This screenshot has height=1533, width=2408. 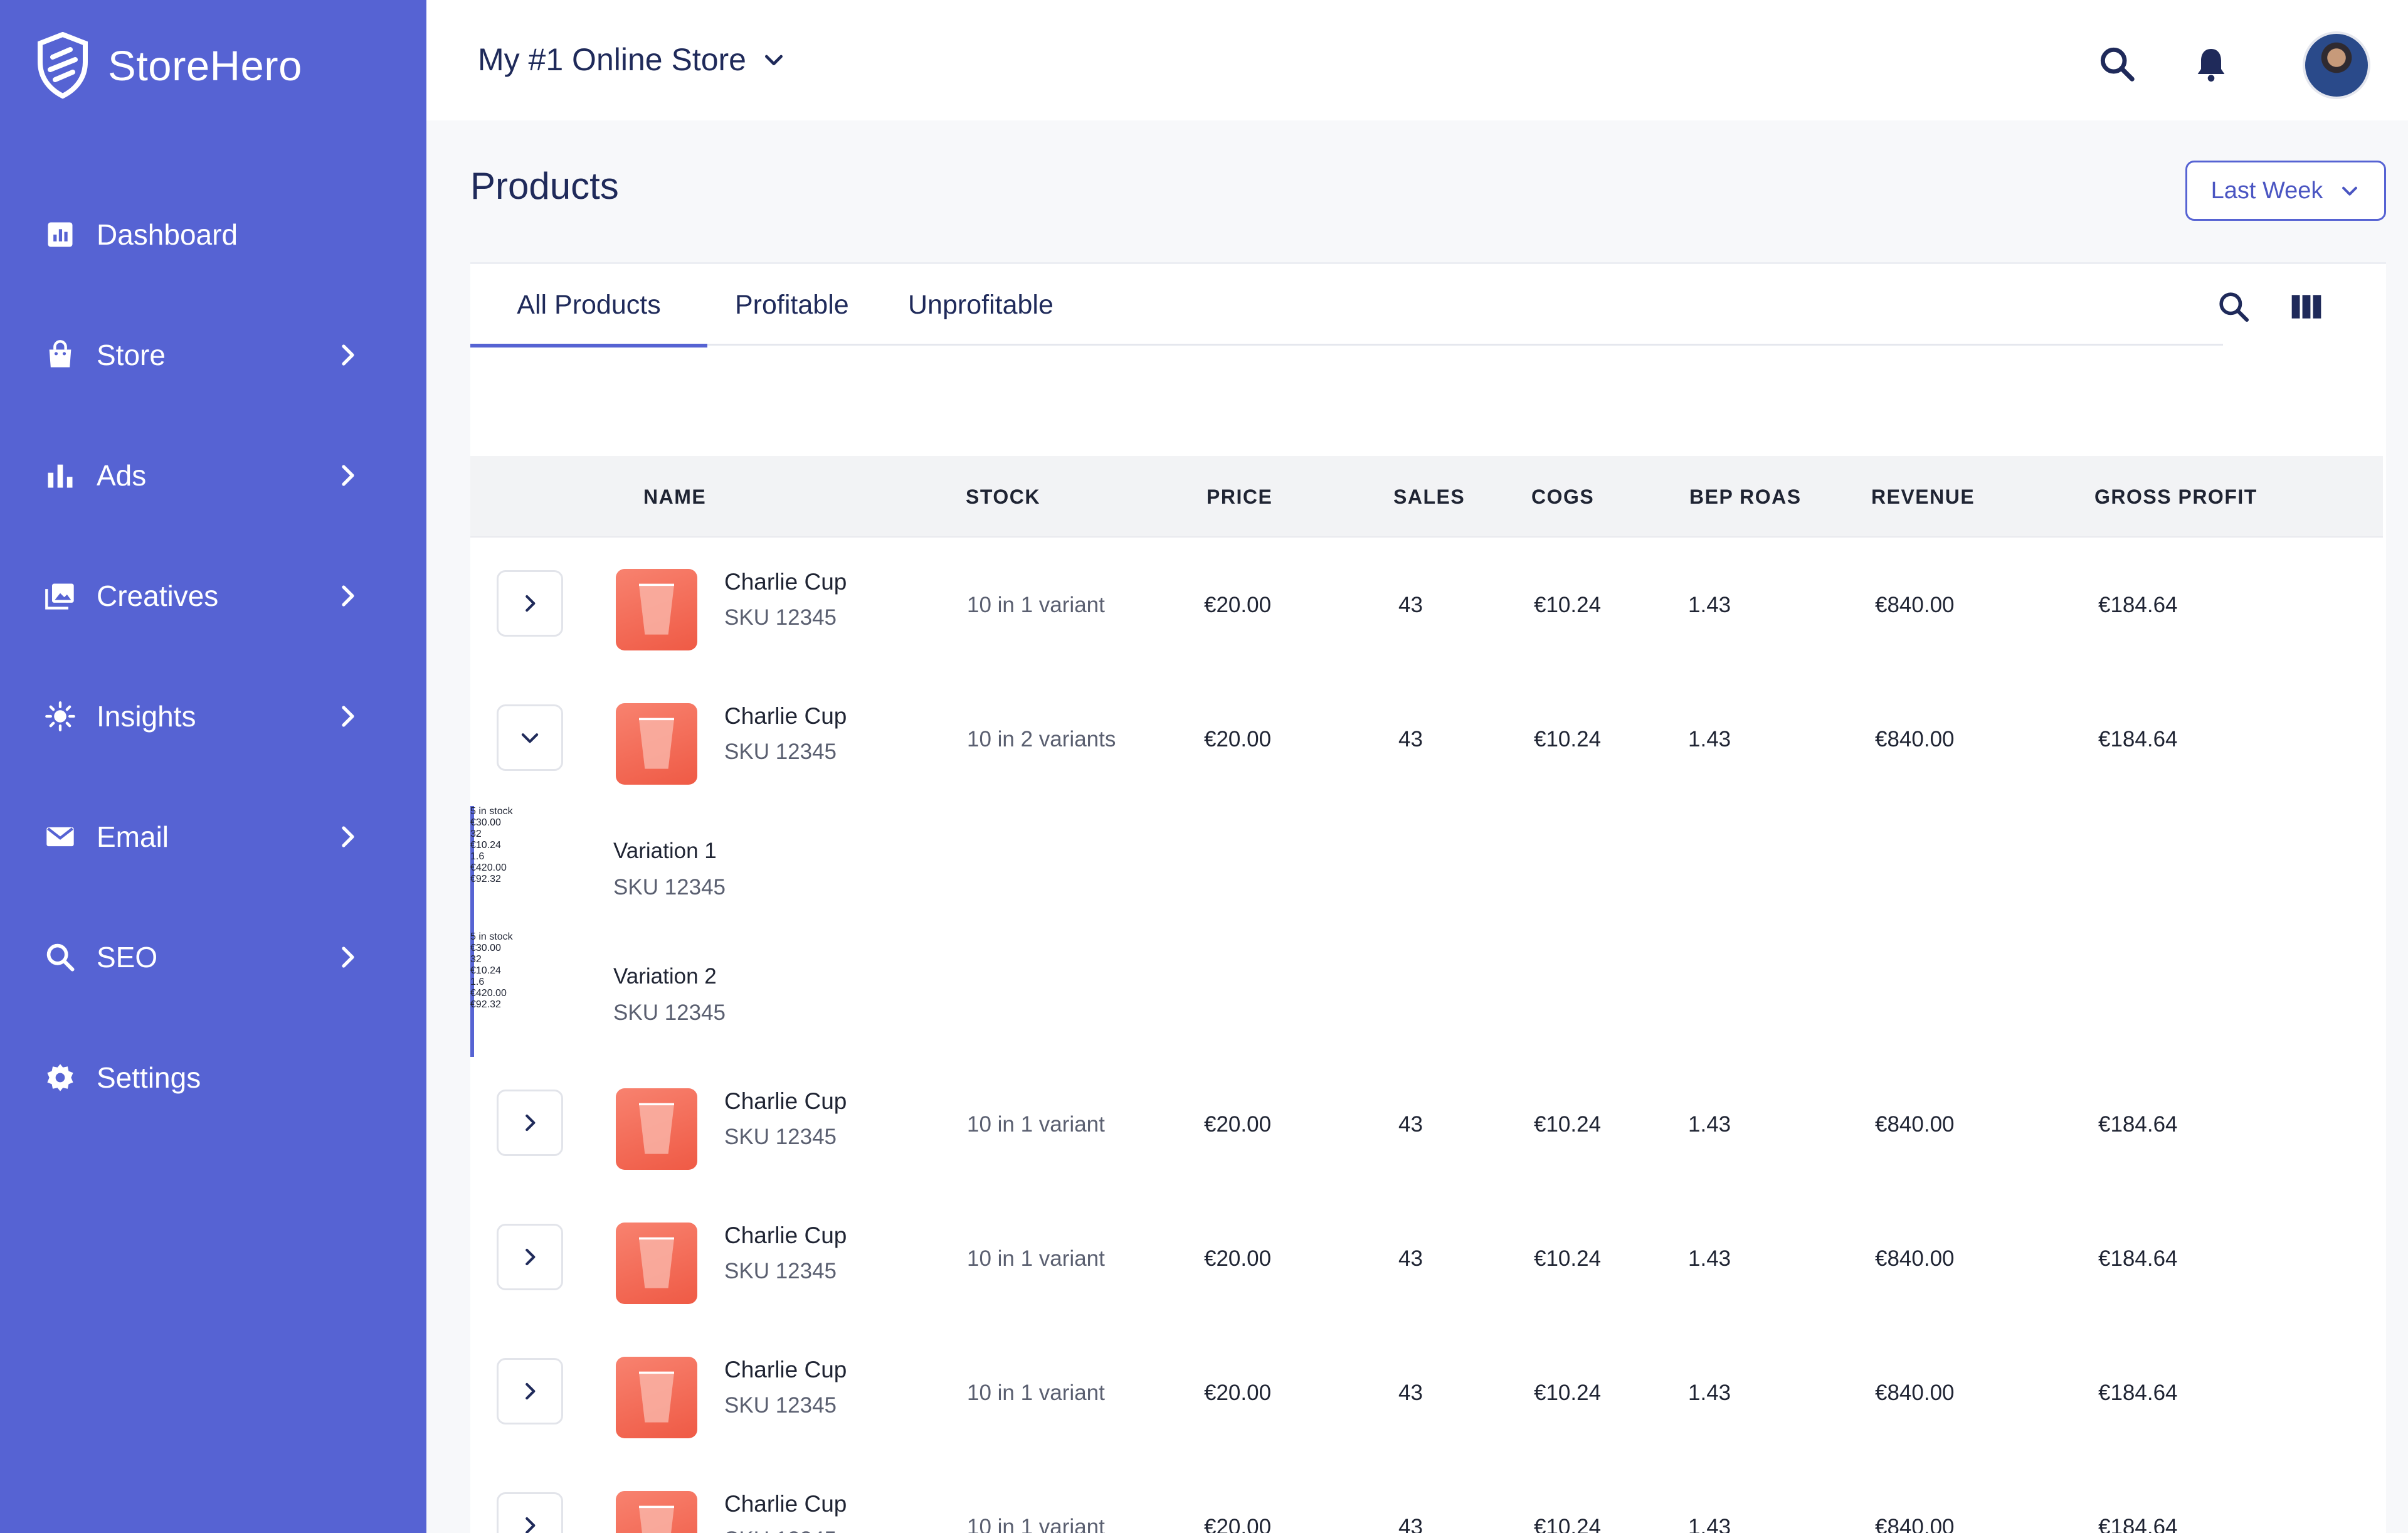 I want to click on column-header: SALES, so click(x=1429, y=496).